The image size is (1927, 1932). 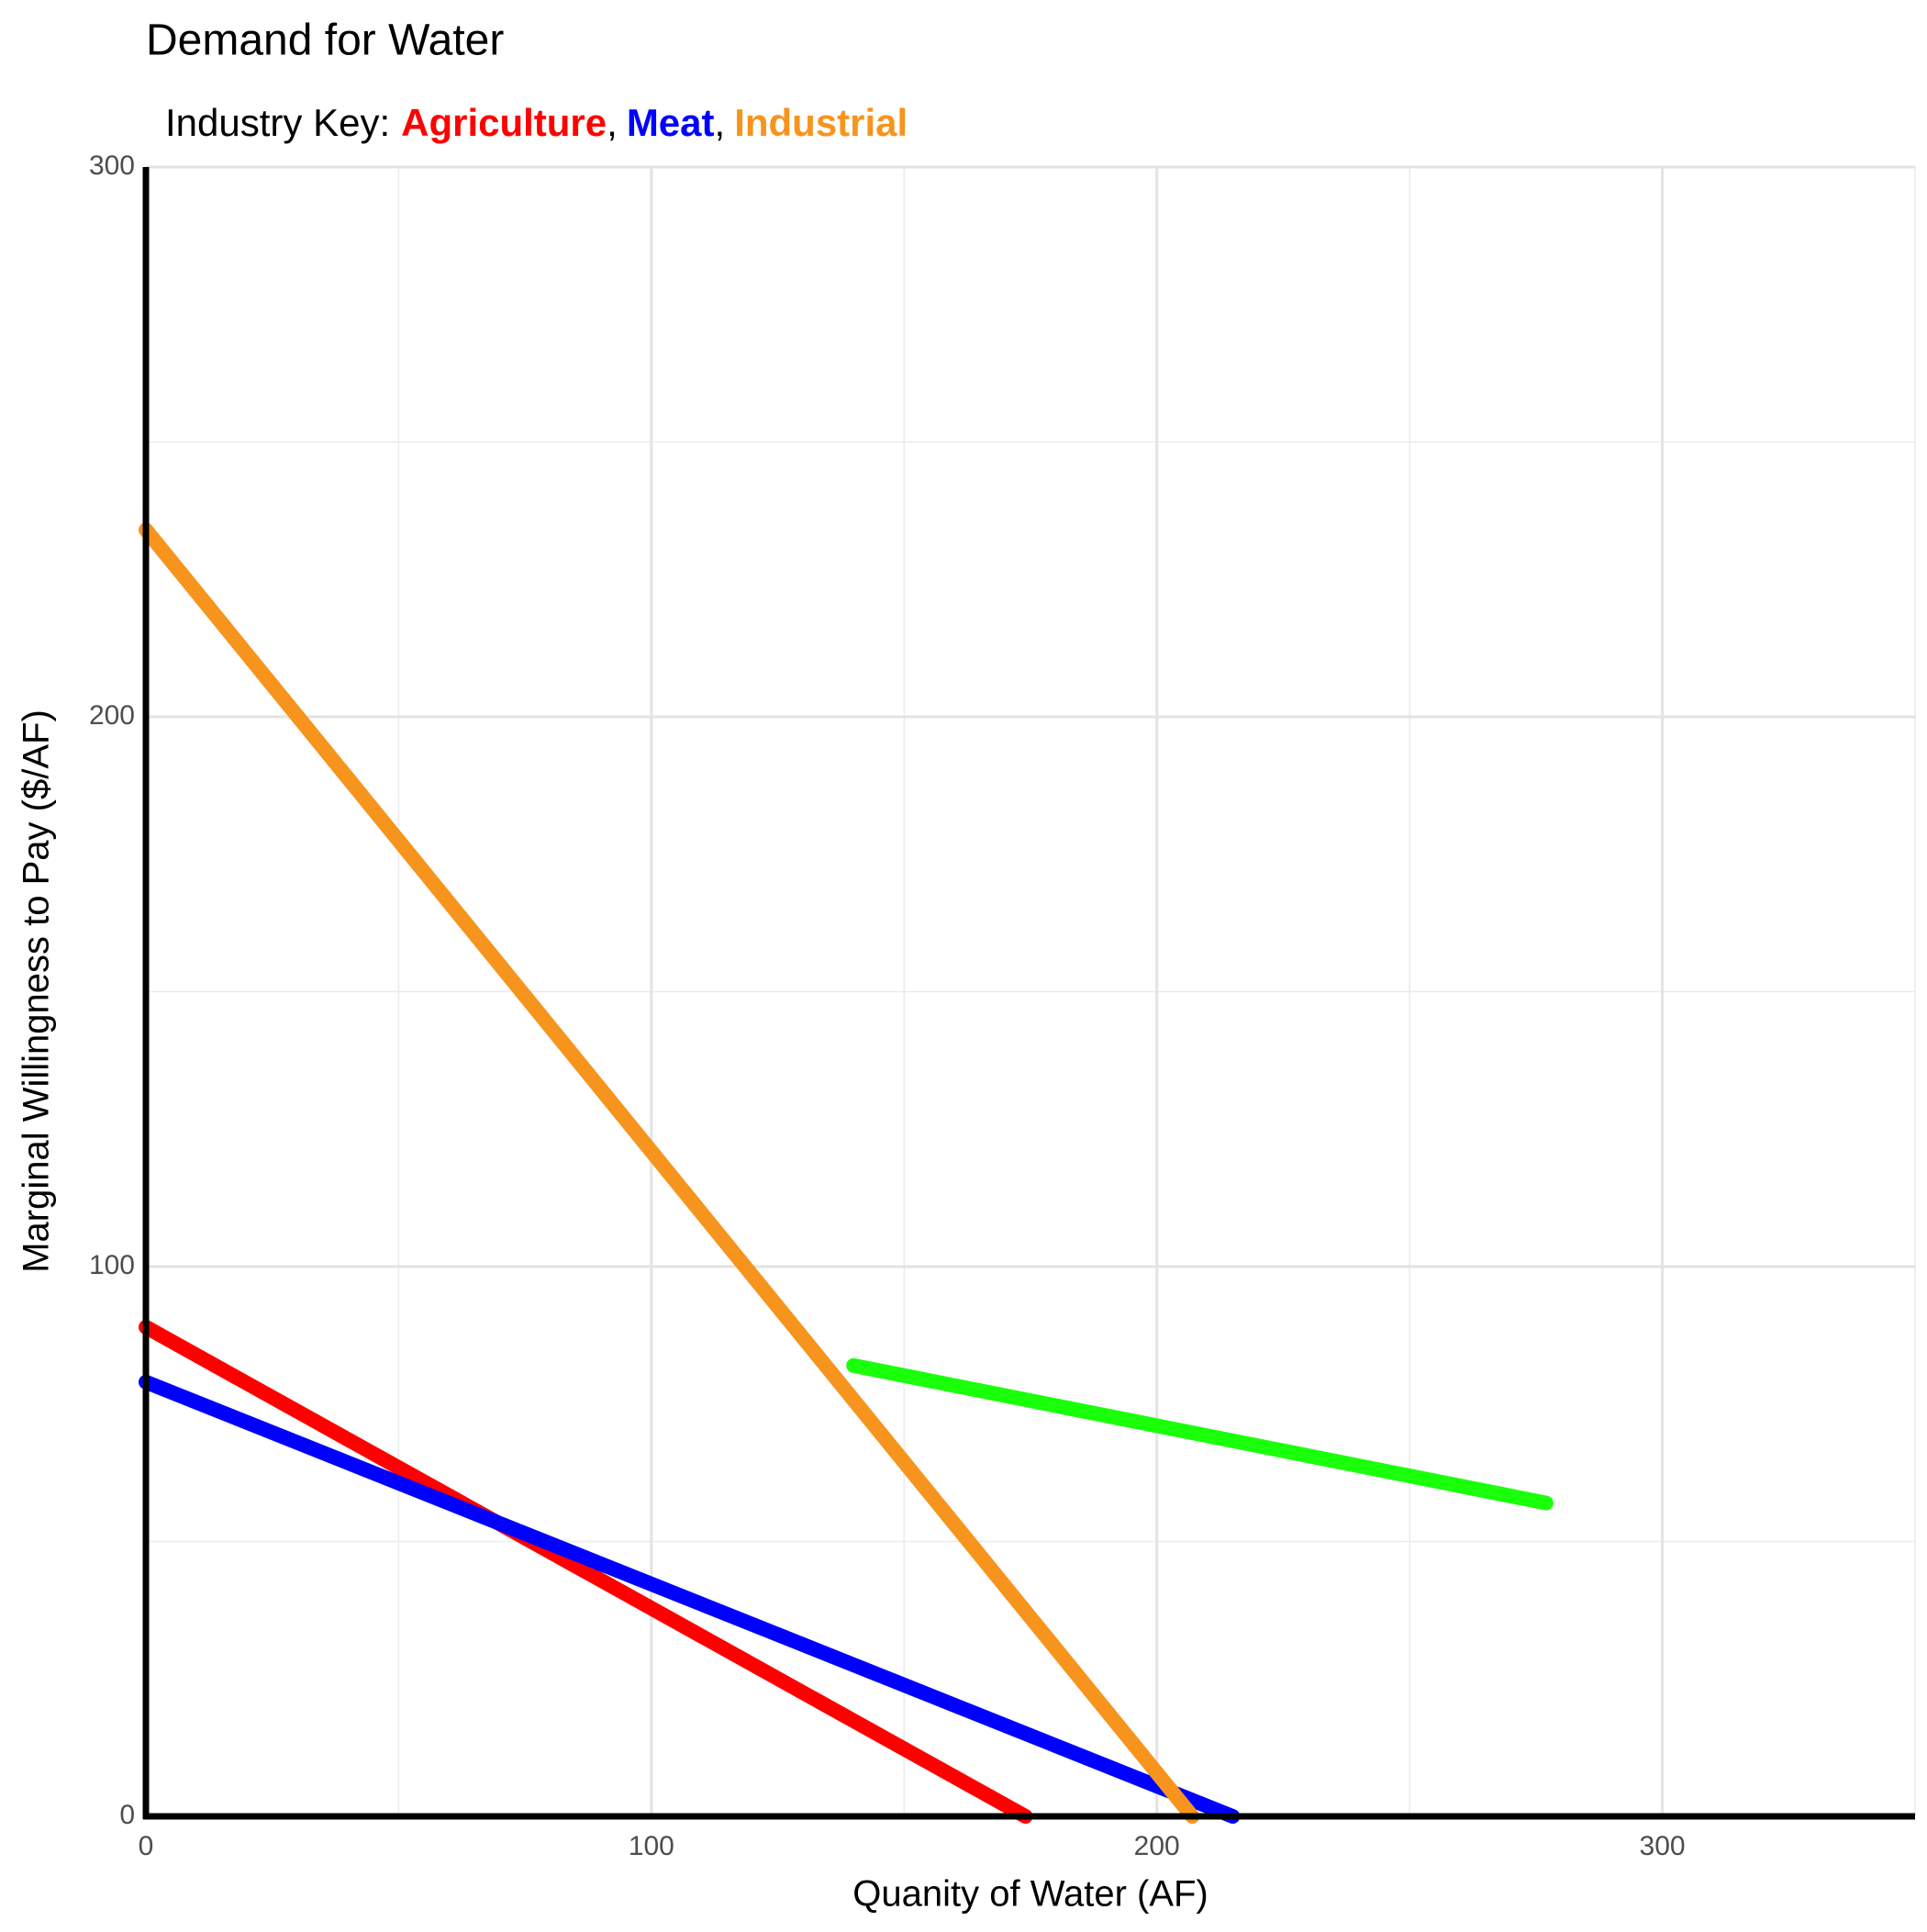 What do you see at coordinates (112, 715) in the screenshot?
I see `y-tick-label: 200` at bounding box center [112, 715].